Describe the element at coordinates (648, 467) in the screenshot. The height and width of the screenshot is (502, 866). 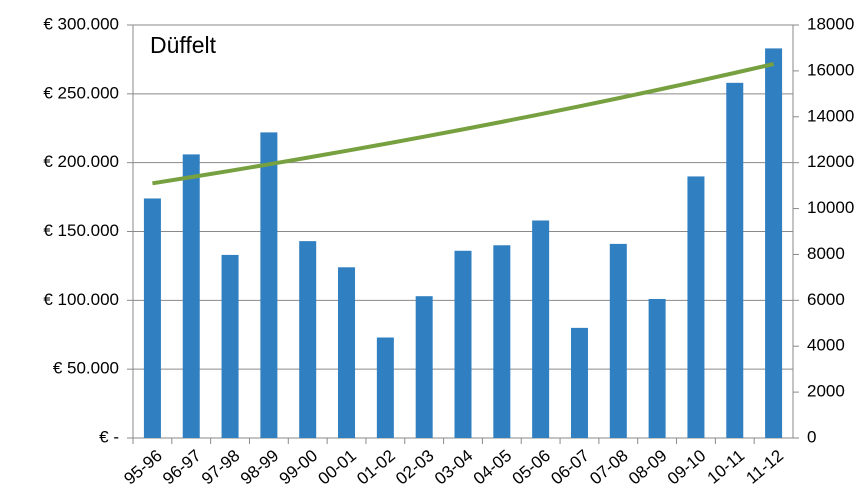
I see `x-tick-label: 08-09` at that location.